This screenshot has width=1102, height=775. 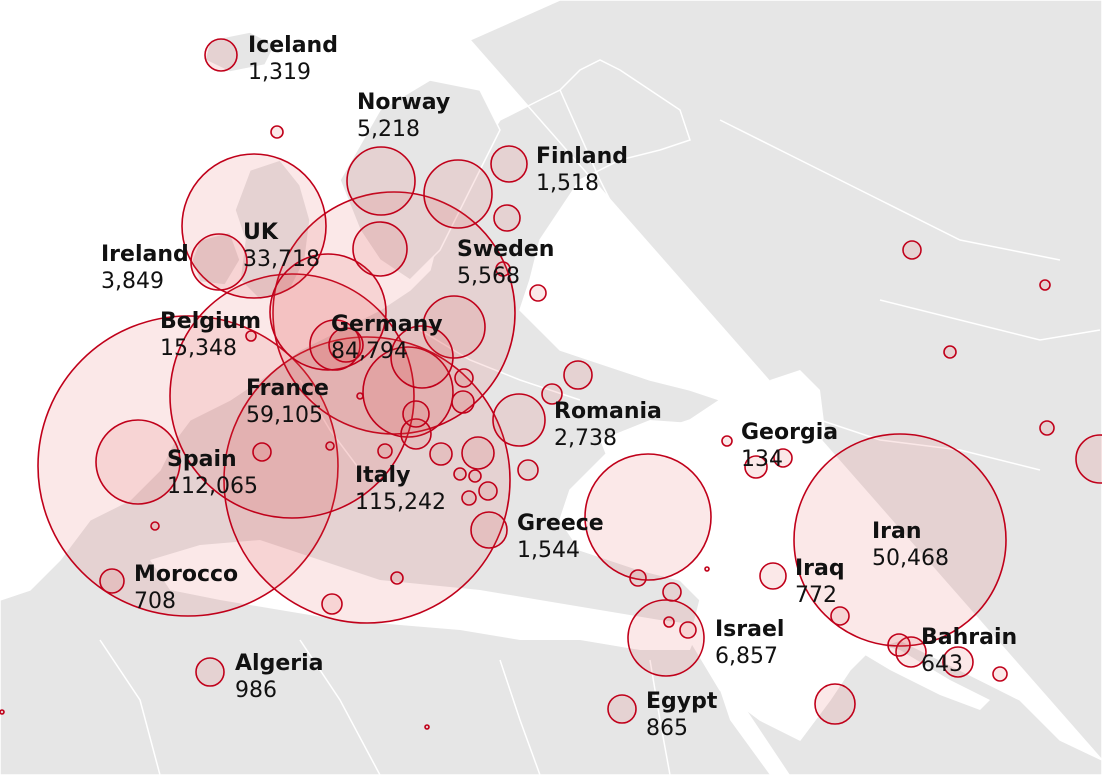 I want to click on bubble-iceland, so click(x=221, y=55).